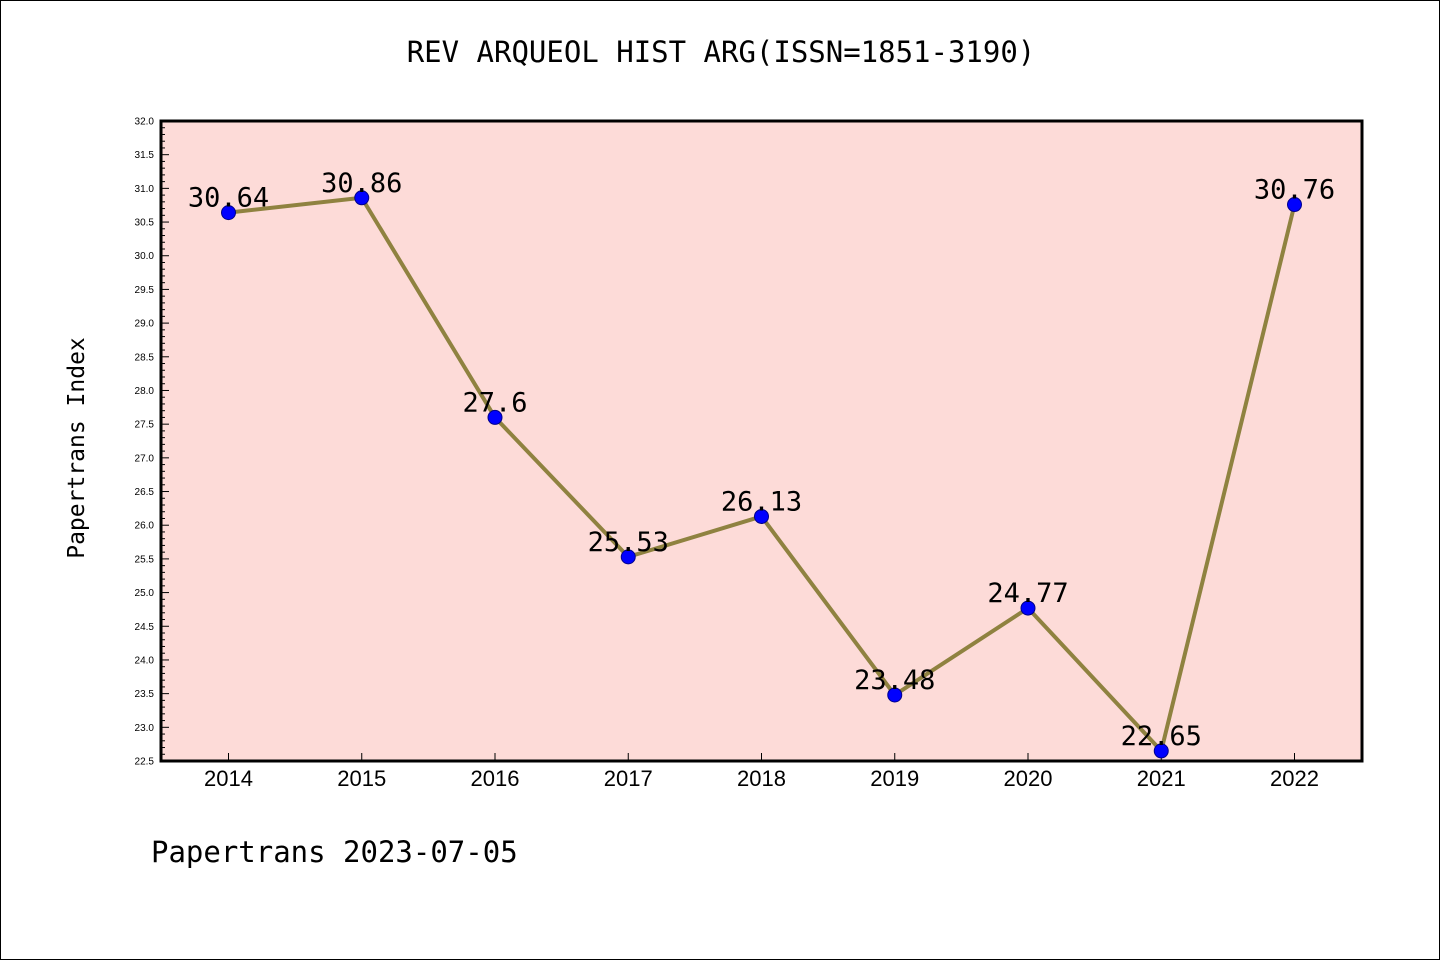  What do you see at coordinates (761, 501) in the screenshot?
I see `data-label: 26.13` at bounding box center [761, 501].